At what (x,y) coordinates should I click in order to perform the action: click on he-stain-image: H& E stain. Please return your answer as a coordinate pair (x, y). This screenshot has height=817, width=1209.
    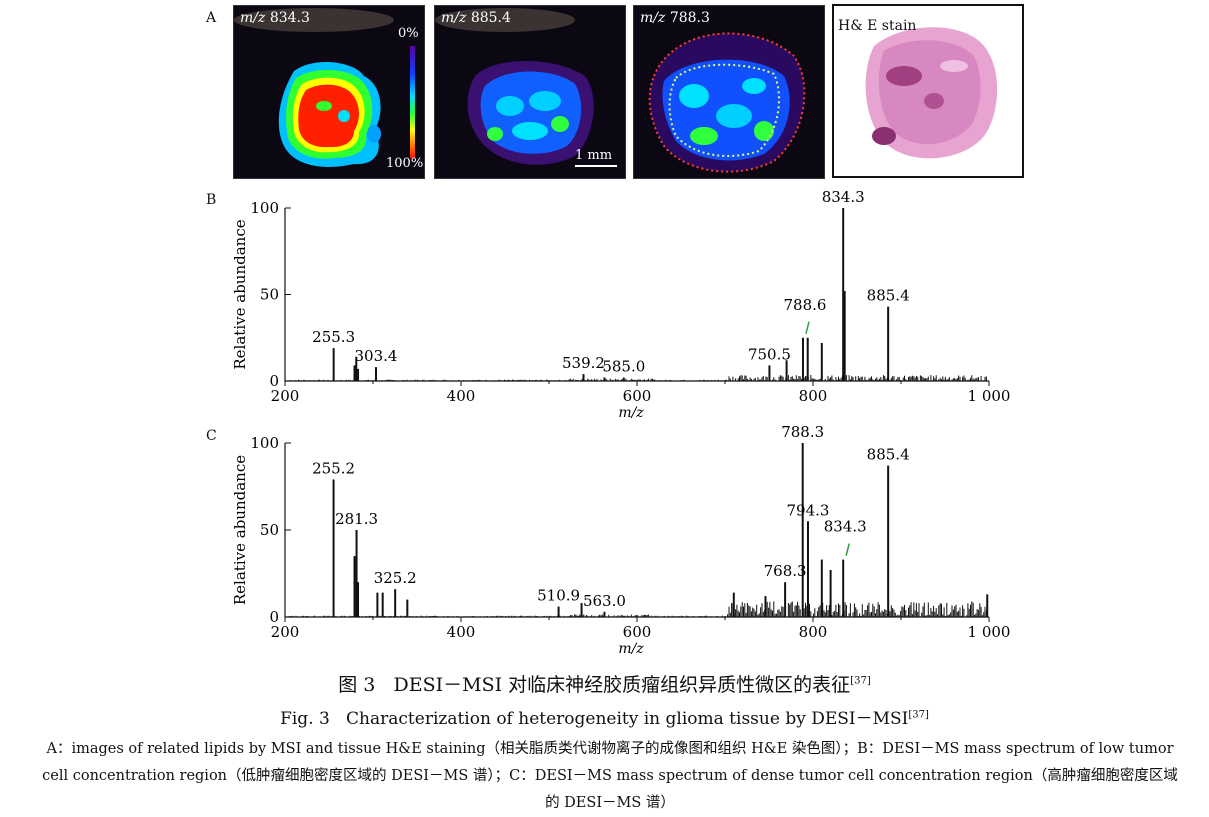
    Looking at the image, I should click on (928, 91).